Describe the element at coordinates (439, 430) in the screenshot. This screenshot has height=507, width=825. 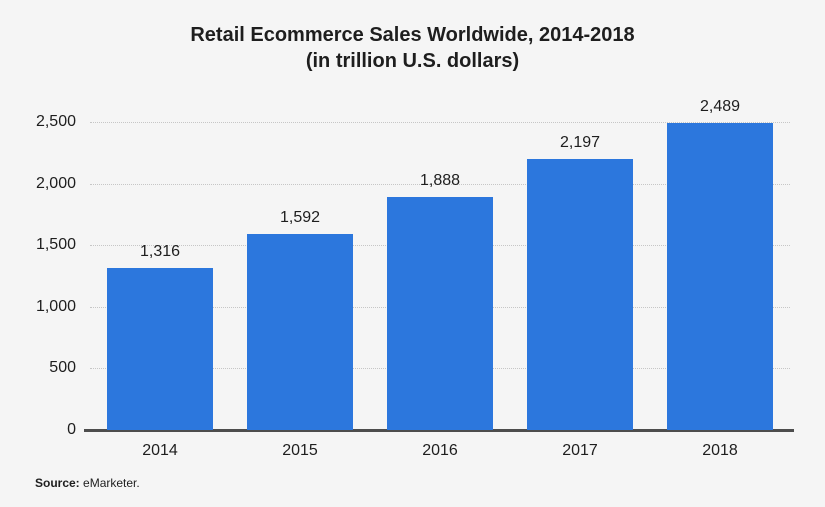
I see `x-axis-line` at that location.